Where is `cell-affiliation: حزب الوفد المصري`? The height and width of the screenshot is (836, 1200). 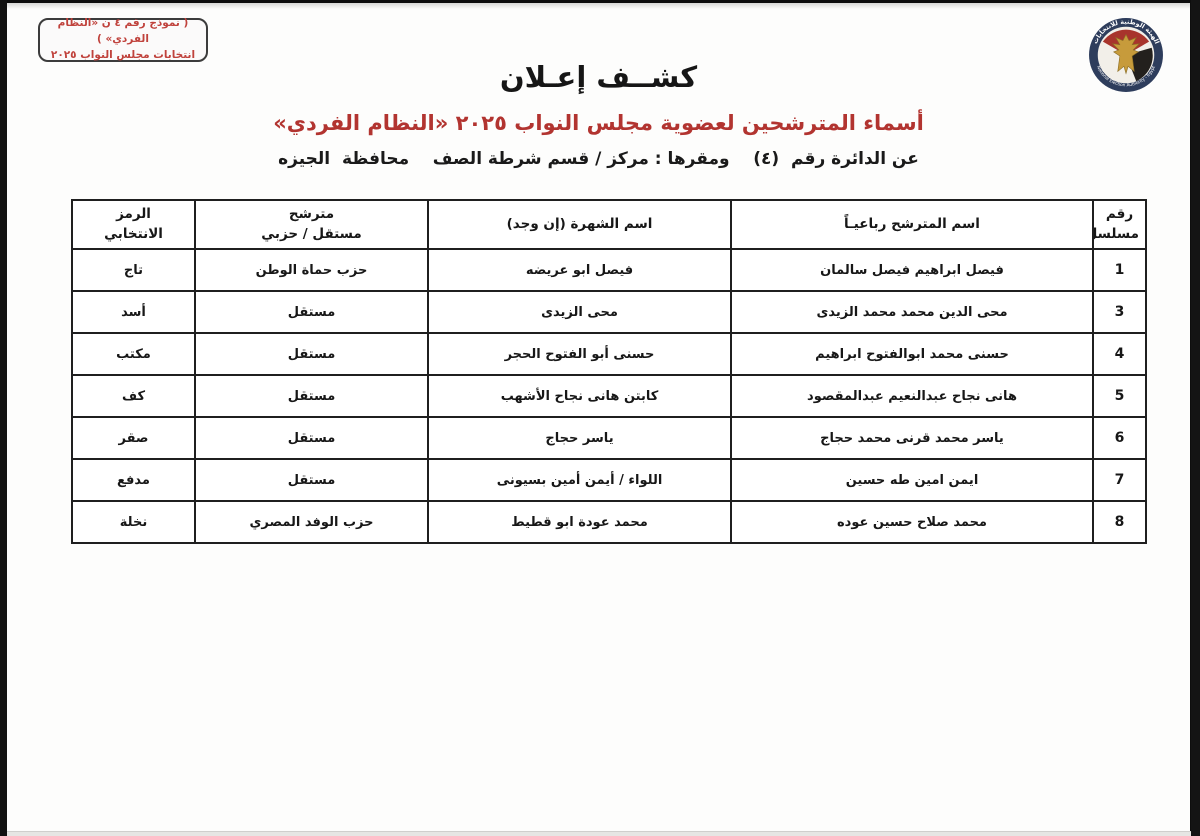
cell-affiliation: حزب الوفد المصري is located at coordinates (311, 522).